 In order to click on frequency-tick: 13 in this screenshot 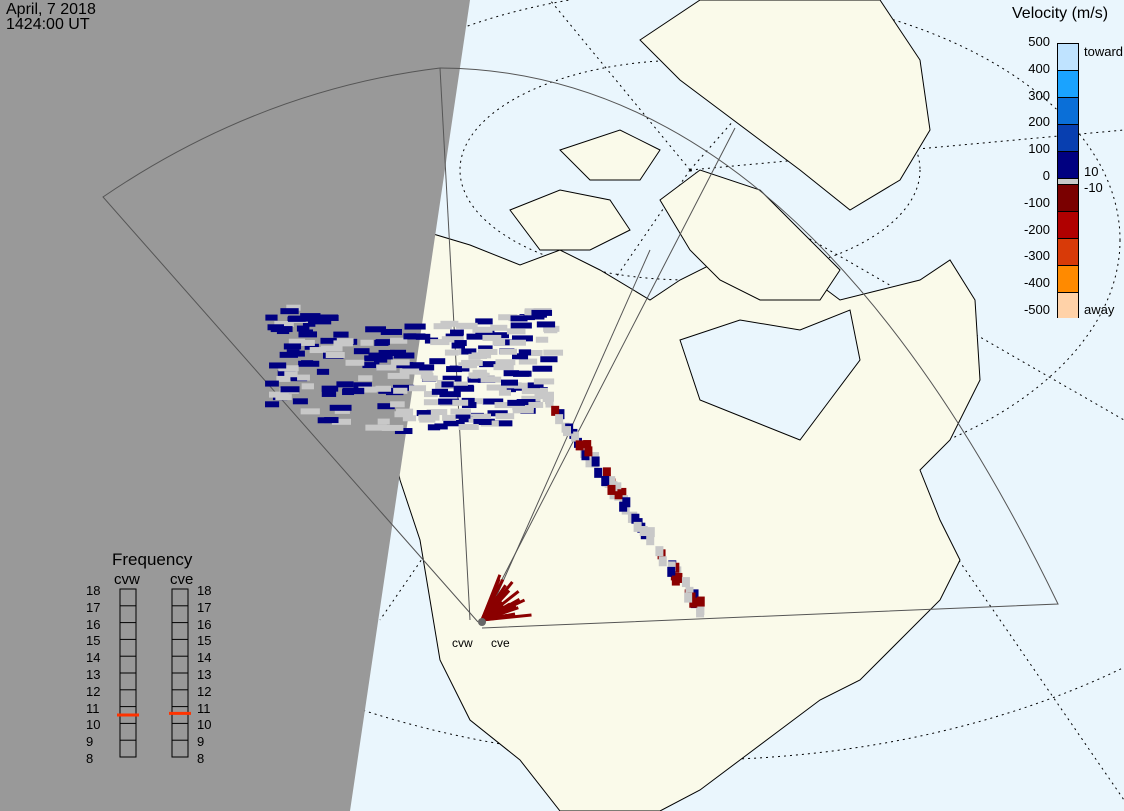, I will do `click(93, 674)`.